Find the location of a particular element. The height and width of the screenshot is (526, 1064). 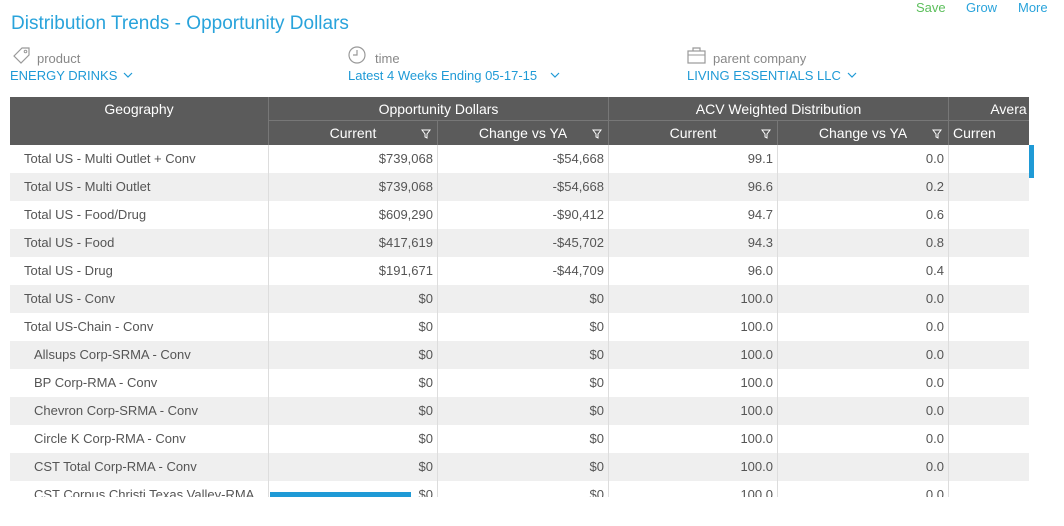

geography-cell: CST Total Corp-RMA - Conv is located at coordinates (139, 467).